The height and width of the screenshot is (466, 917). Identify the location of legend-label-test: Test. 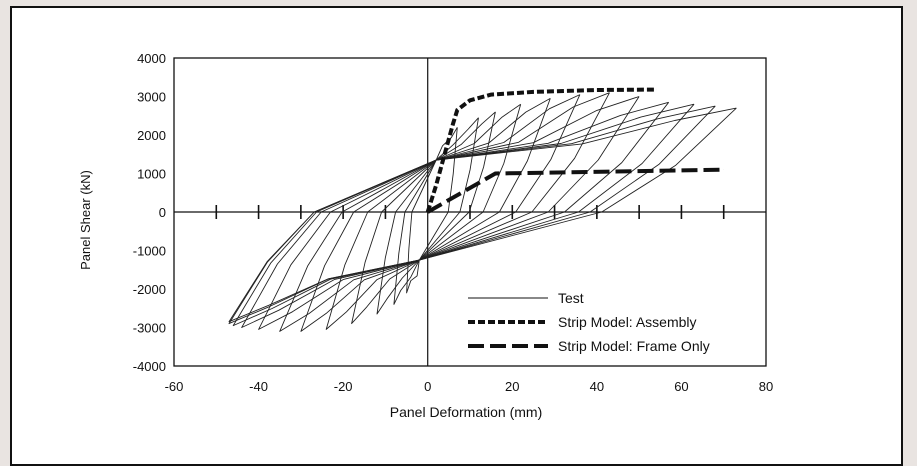
(571, 298).